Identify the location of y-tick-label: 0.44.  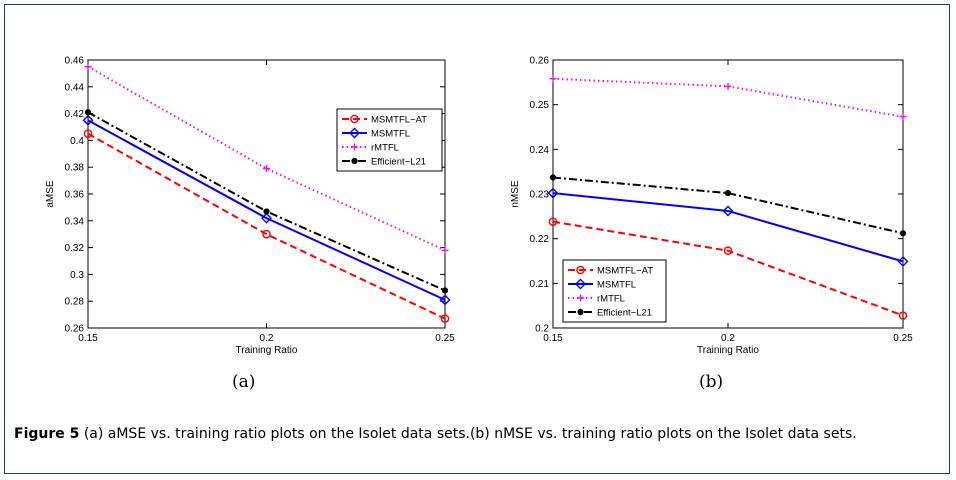
(75, 87).